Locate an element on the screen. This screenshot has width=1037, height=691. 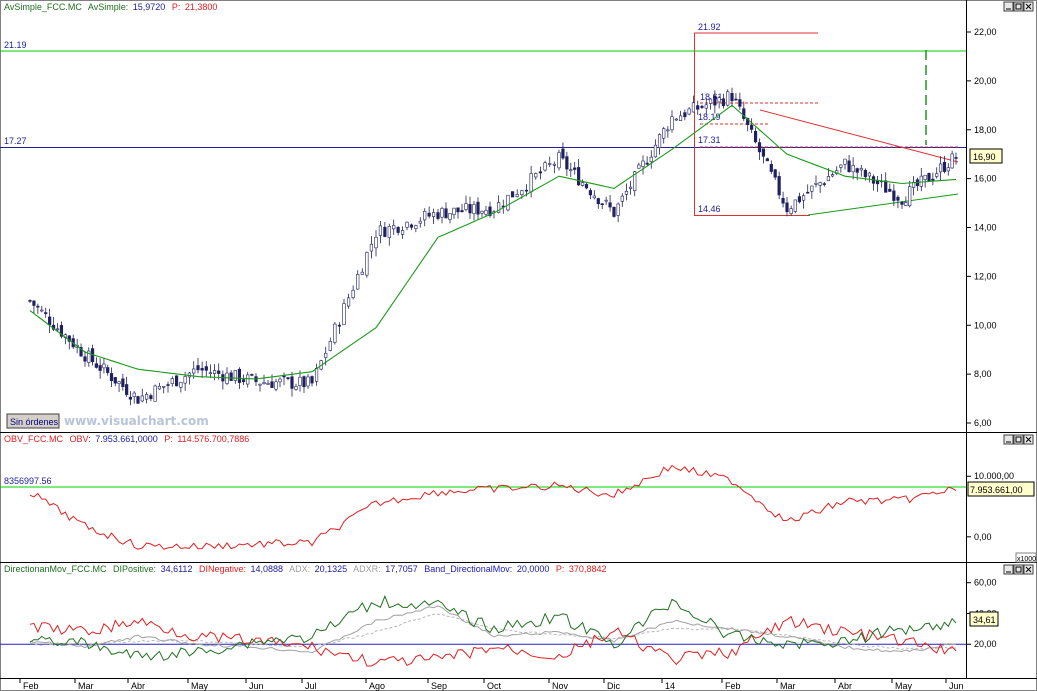
dmi-header-symbol: DirectionanMov_FCC.MC is located at coordinates (55, 569).